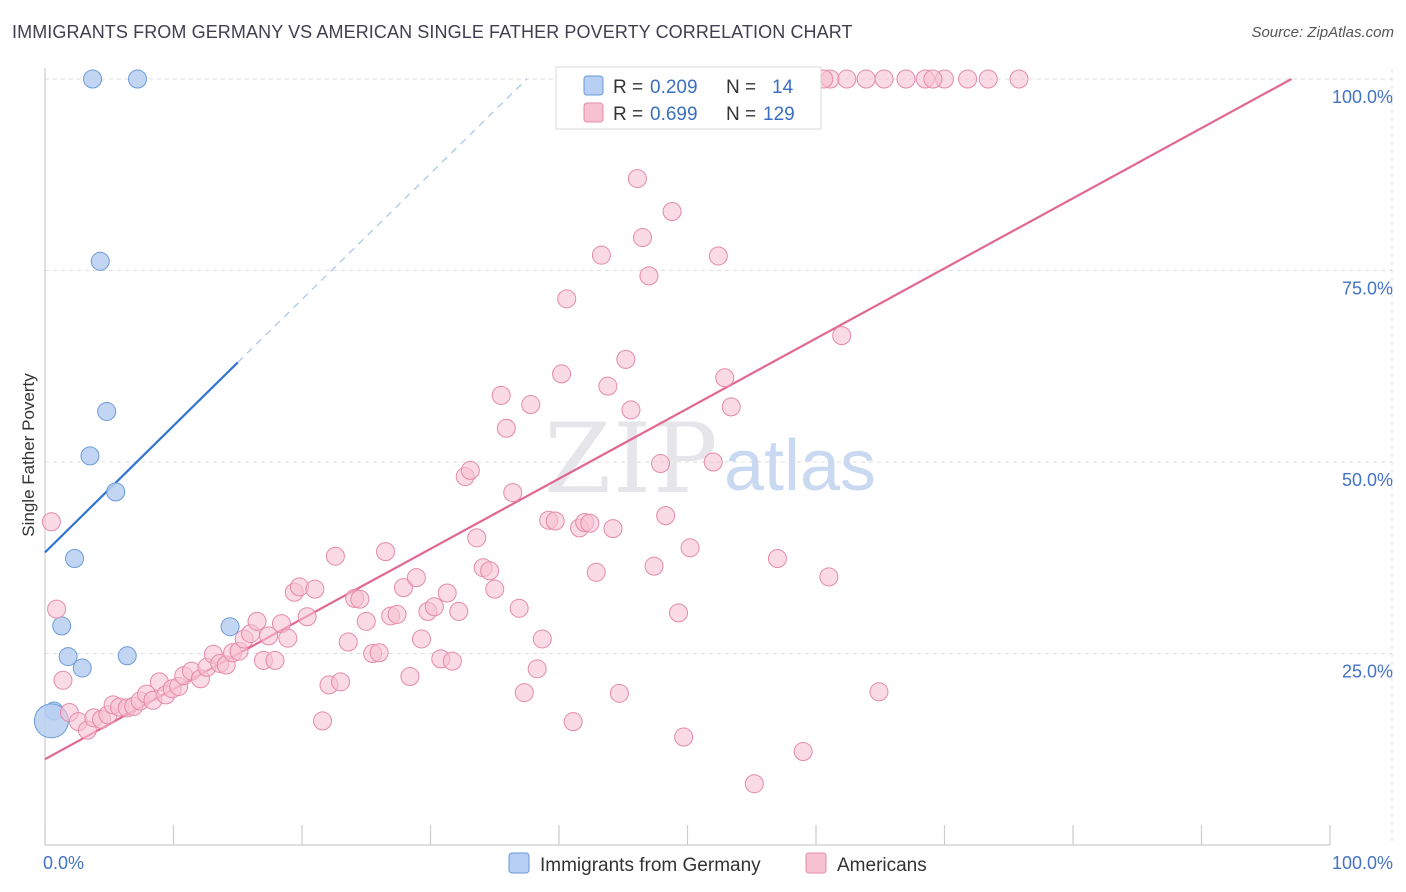 The height and width of the screenshot is (892, 1406). I want to click on stats-legend-r-value-blue: 0.209, so click(674, 87).